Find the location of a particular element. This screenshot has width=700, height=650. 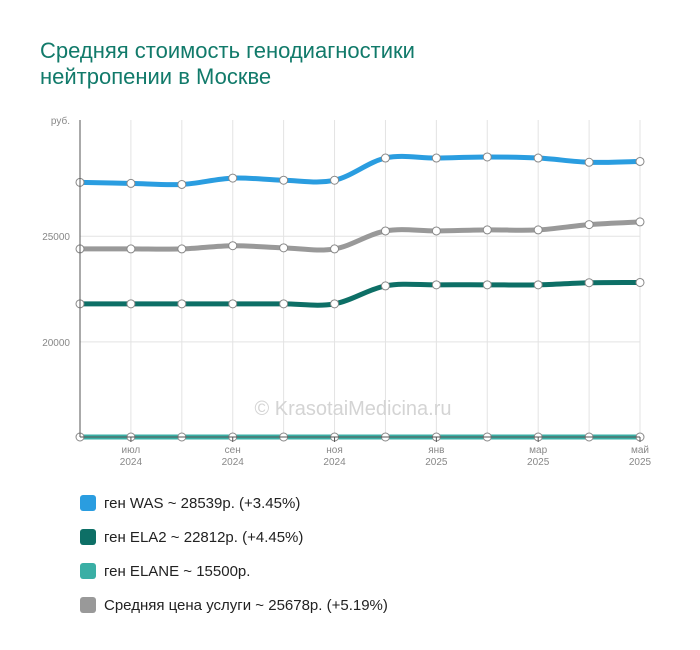

series-was is located at coordinates (360, 170).